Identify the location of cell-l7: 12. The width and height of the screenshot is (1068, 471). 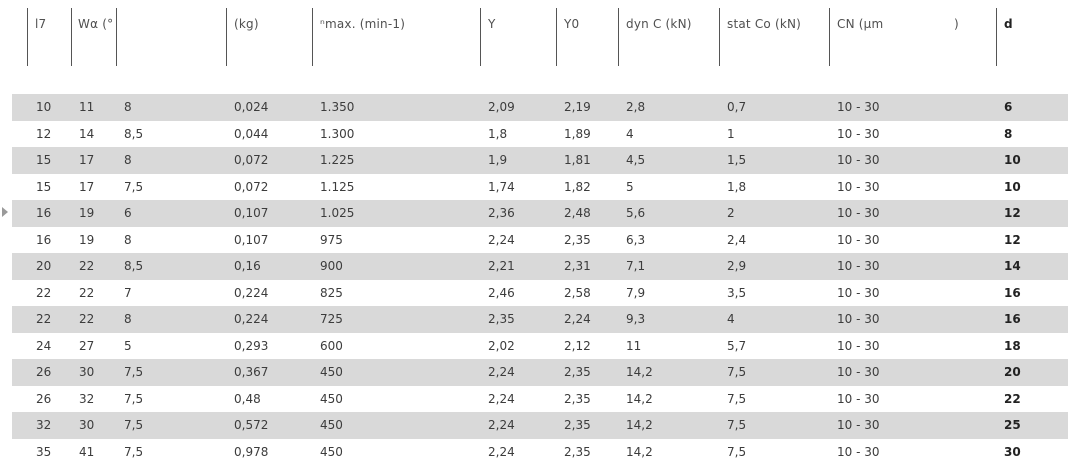
(44, 133).